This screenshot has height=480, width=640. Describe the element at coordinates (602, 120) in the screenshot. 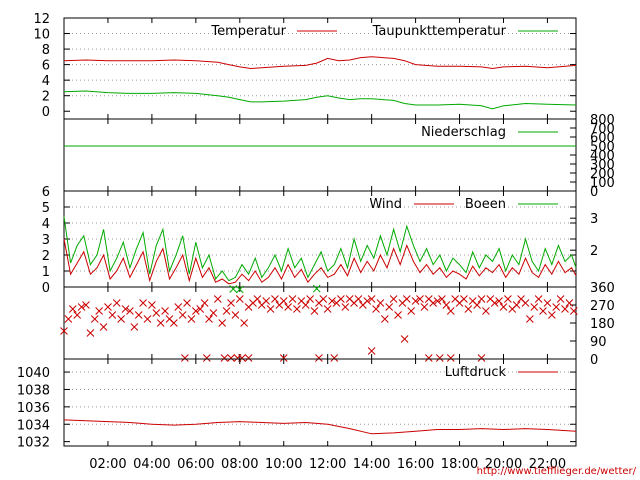

I see `right-tick-label: 800` at that location.